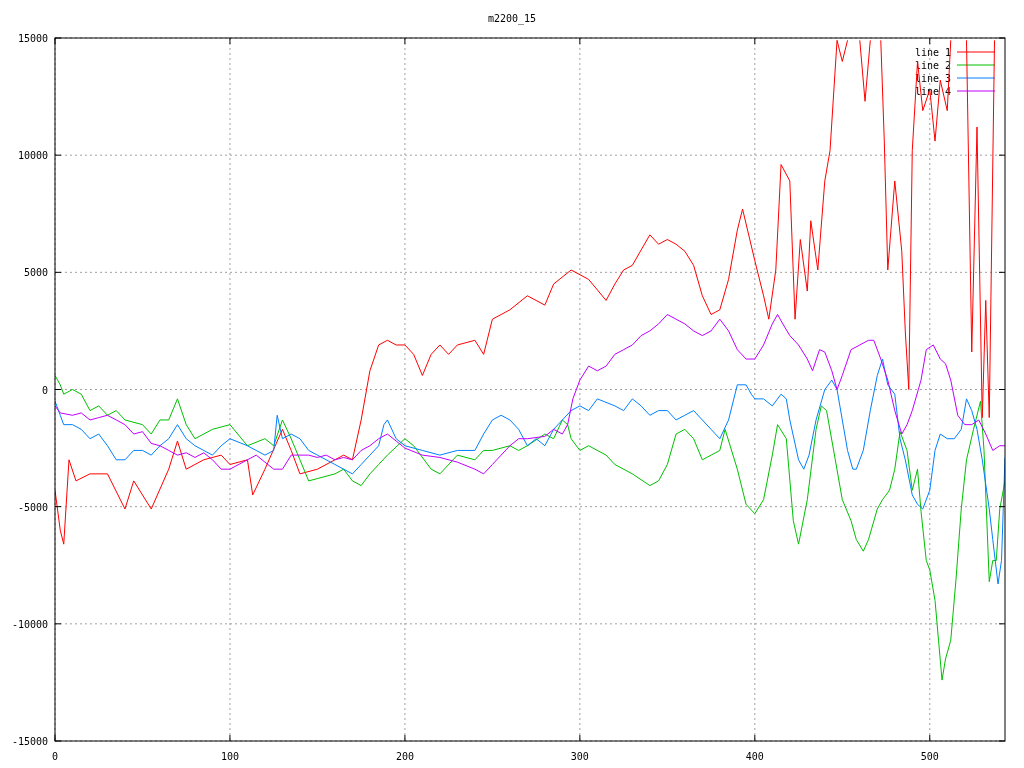 This screenshot has width=1024, height=768. Describe the element at coordinates (404, 756) in the screenshot. I see `x-tick-label: 200` at that location.